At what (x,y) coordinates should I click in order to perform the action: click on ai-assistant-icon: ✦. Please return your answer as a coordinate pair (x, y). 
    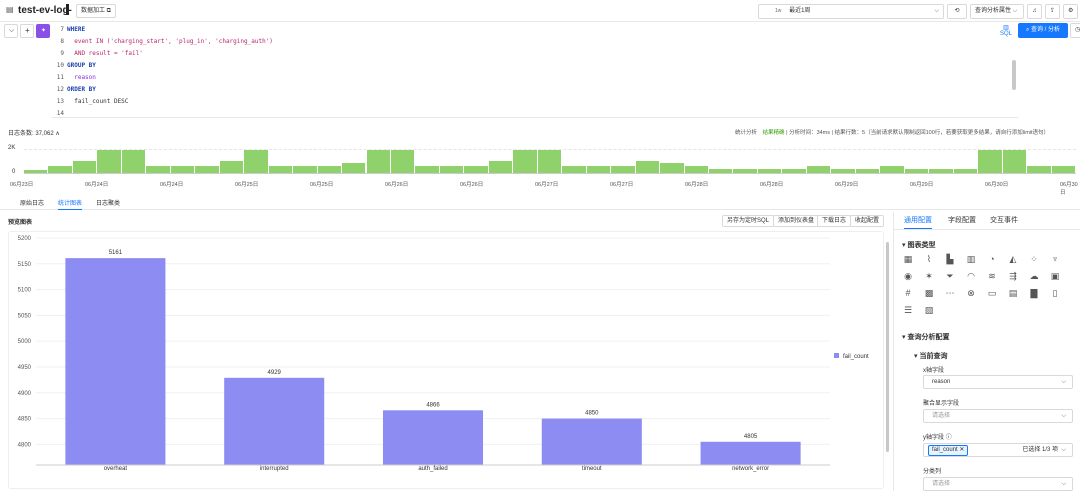
    Looking at the image, I should click on (43, 31).